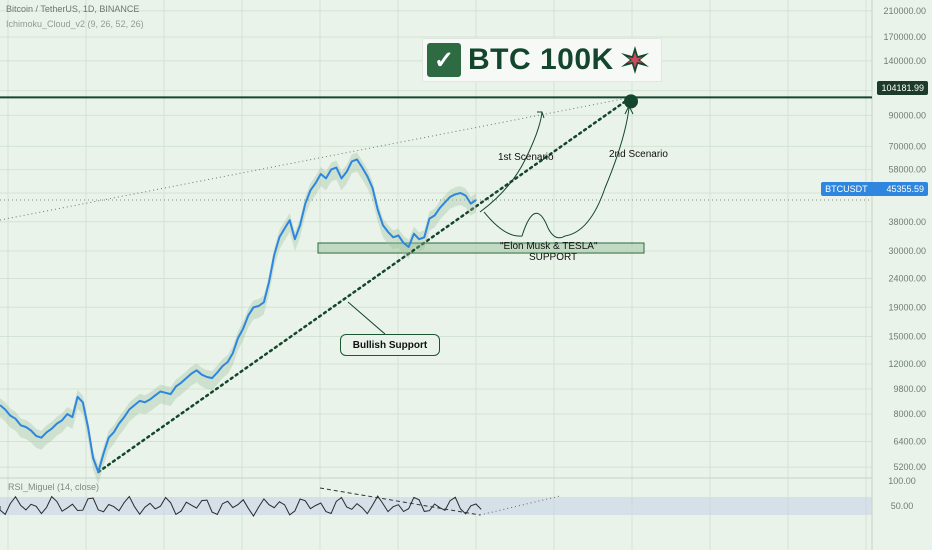  What do you see at coordinates (874, 189) in the screenshot?
I see `current-price-tag: BTCUSDT 45355.59` at bounding box center [874, 189].